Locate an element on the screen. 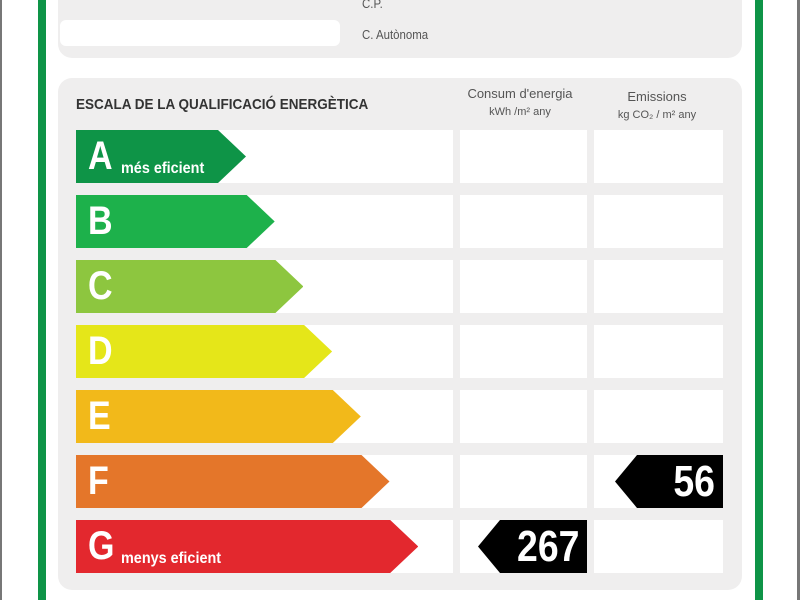 The image size is (800, 600). left-edge is located at coordinates (1, 300).